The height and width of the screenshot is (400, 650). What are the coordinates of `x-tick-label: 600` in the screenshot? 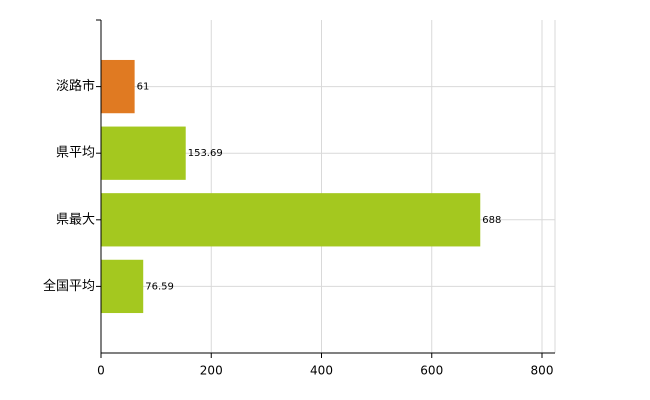 It's located at (431, 371).